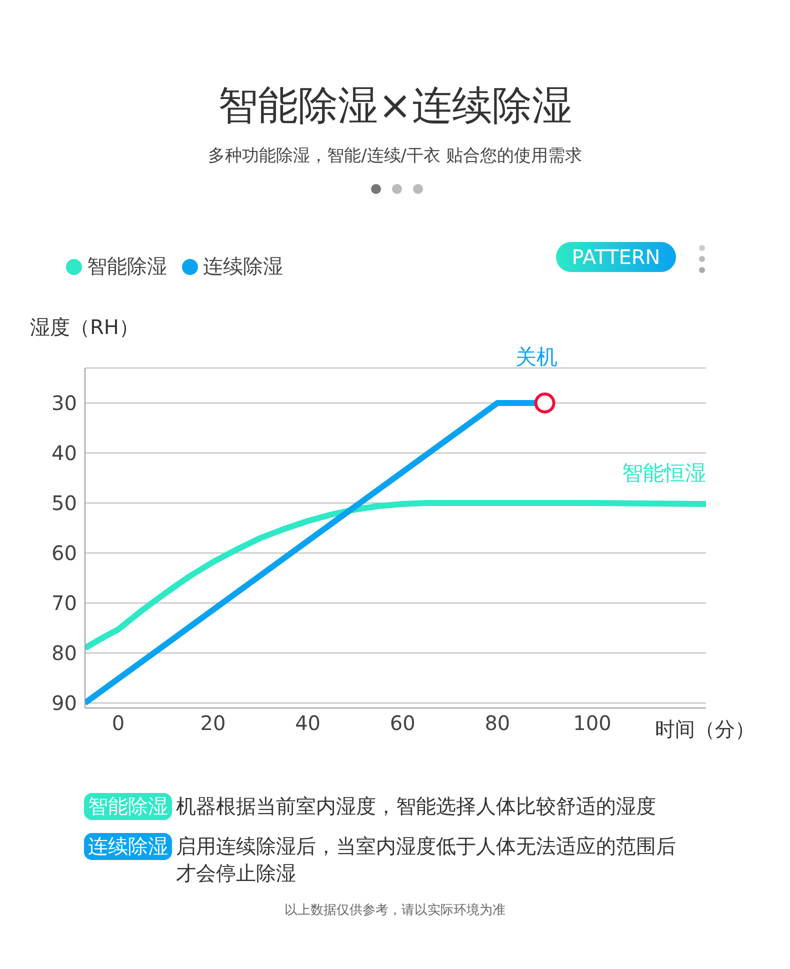  What do you see at coordinates (403, 723) in the screenshot?
I see `x-tick-label: 60` at bounding box center [403, 723].